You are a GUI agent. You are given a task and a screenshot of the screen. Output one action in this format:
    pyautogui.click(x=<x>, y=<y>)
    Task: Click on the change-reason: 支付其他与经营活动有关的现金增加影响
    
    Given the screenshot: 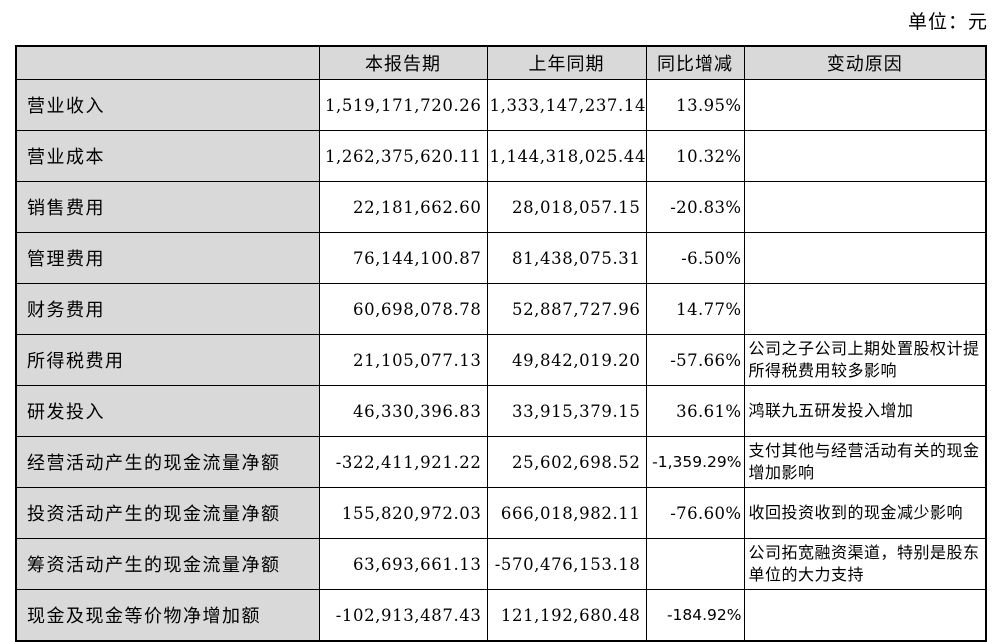 What is the action you would take?
    pyautogui.click(x=865, y=462)
    